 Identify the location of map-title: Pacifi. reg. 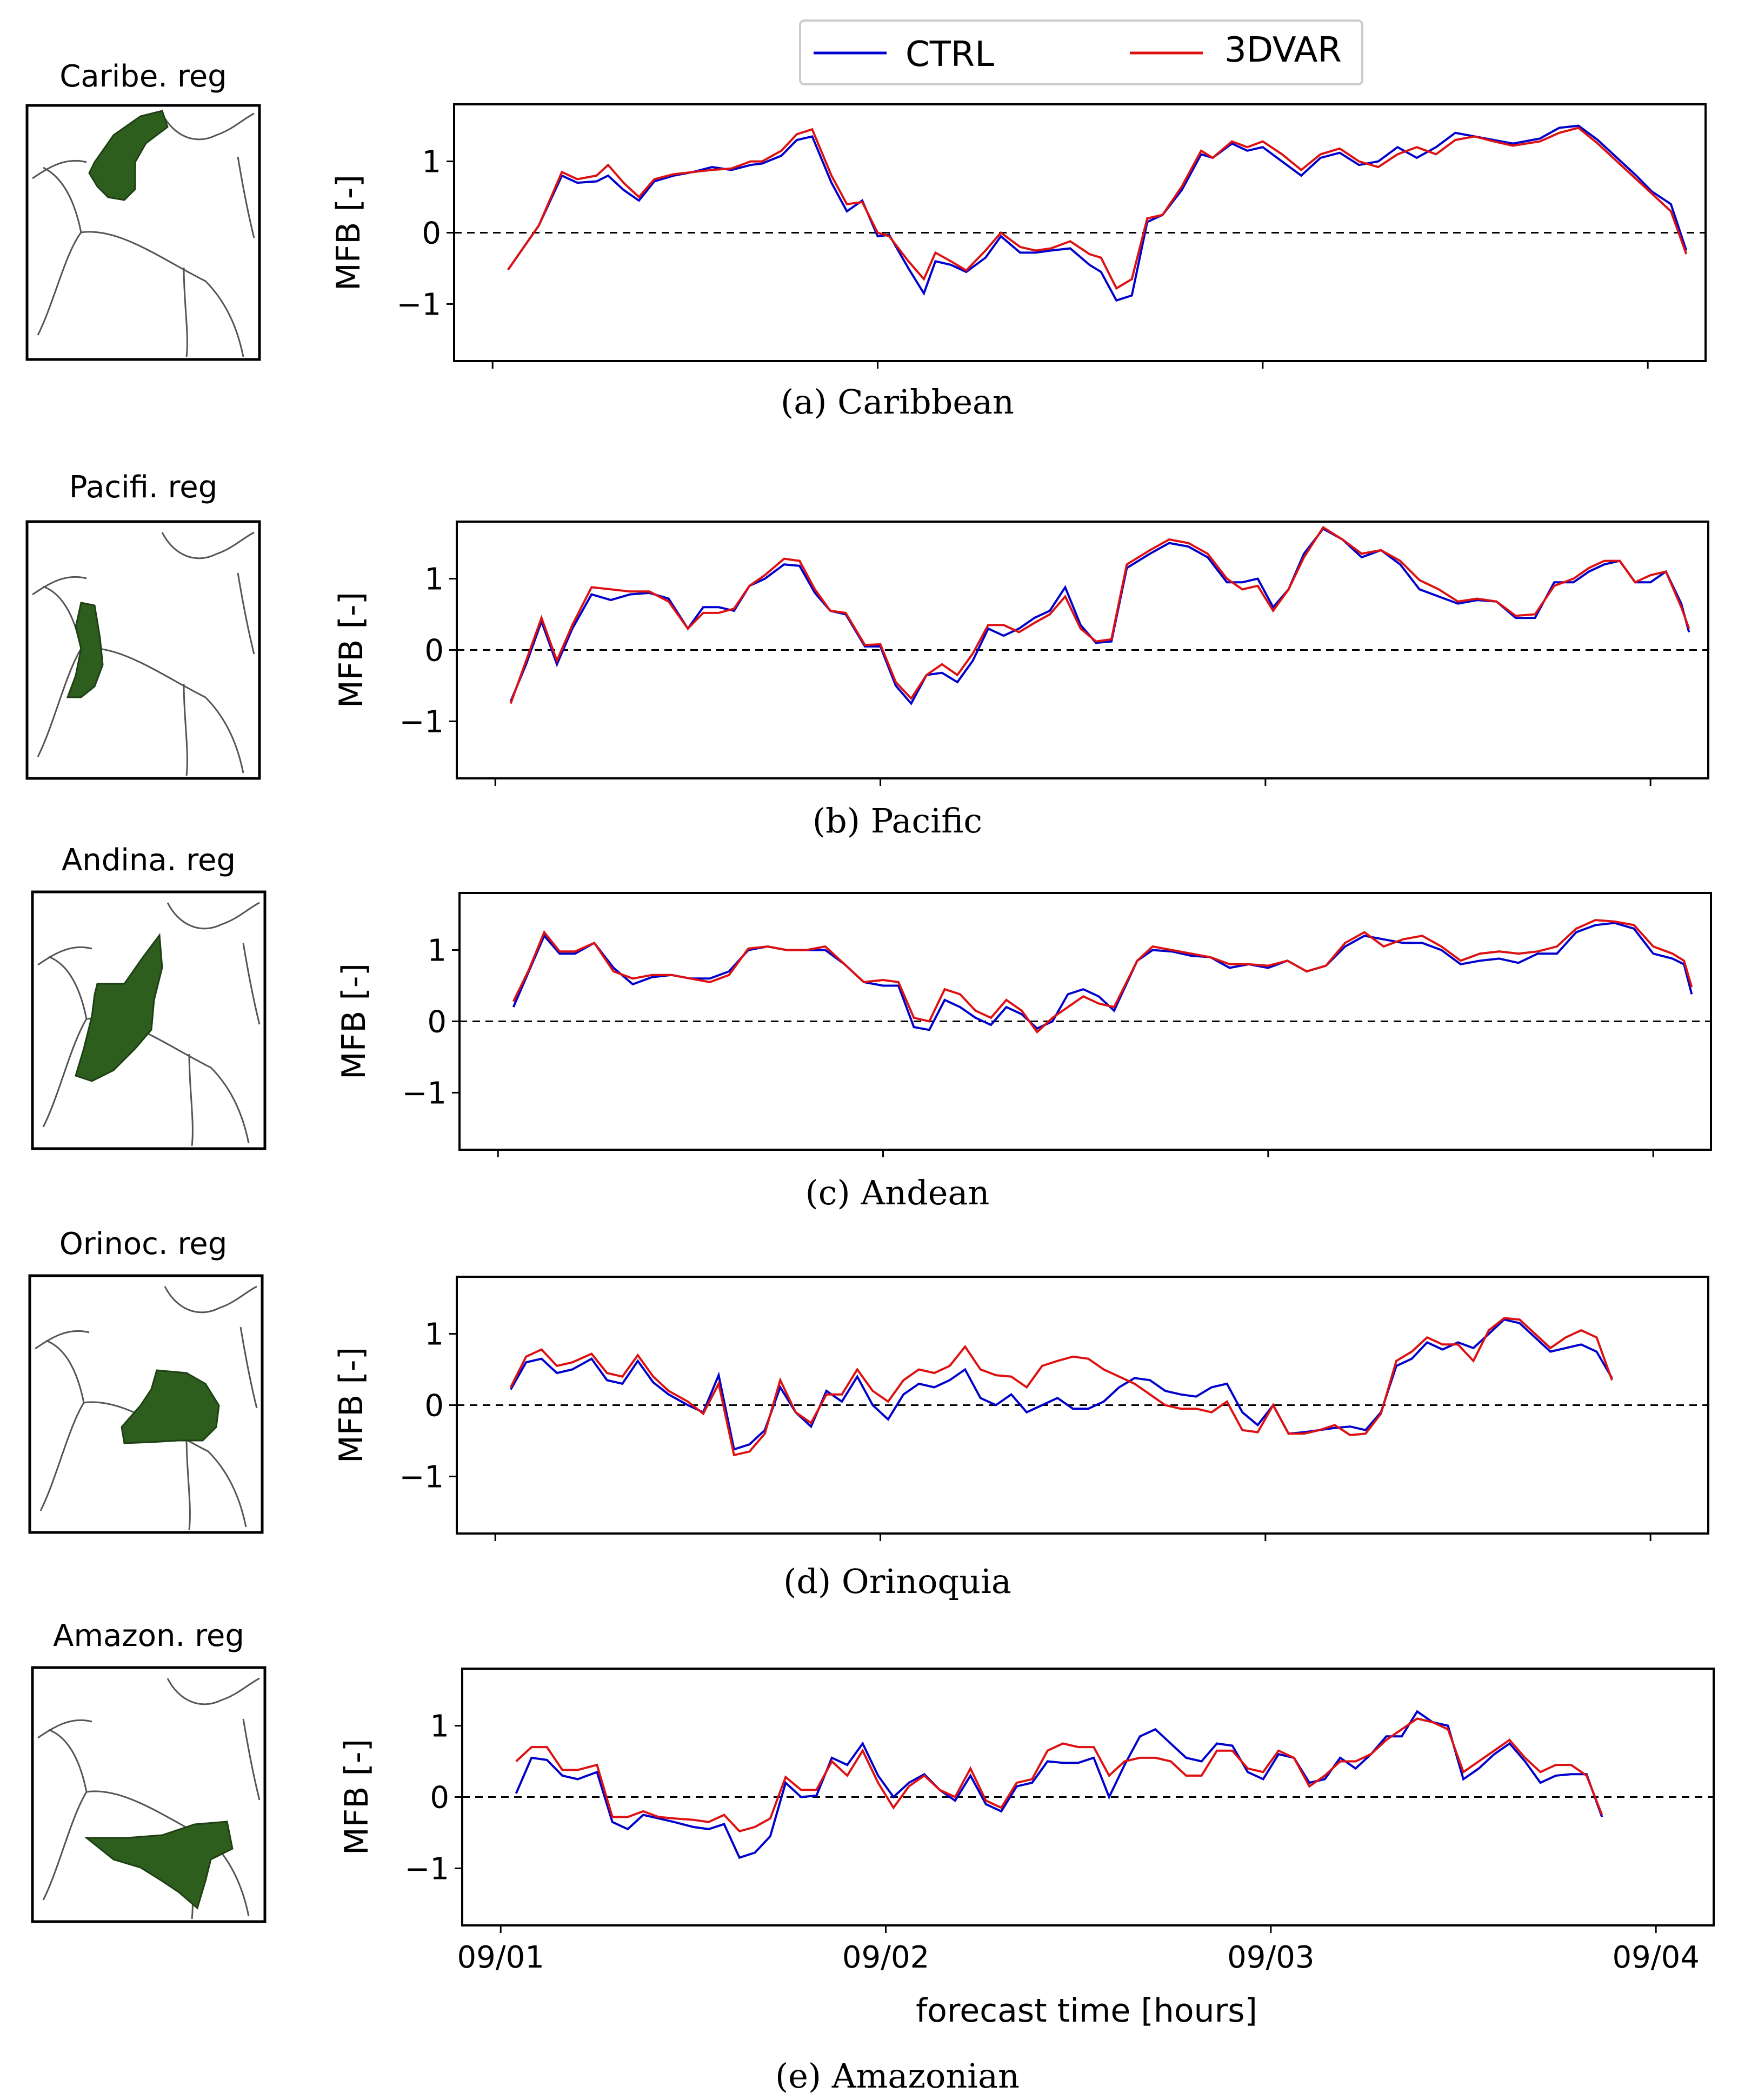
(143, 487).